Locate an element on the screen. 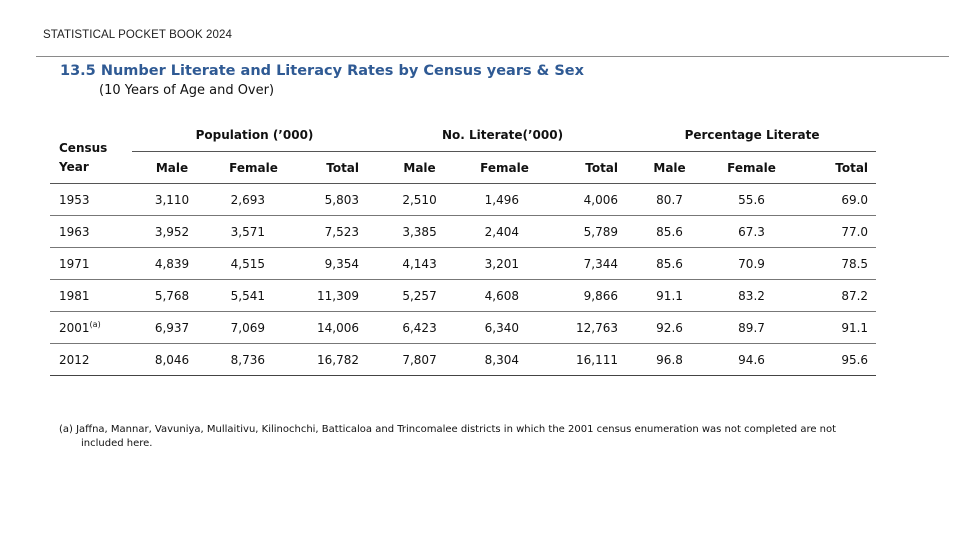 This screenshot has width=980, height=551. col-header-percentage-male: Male is located at coordinates (669, 167).